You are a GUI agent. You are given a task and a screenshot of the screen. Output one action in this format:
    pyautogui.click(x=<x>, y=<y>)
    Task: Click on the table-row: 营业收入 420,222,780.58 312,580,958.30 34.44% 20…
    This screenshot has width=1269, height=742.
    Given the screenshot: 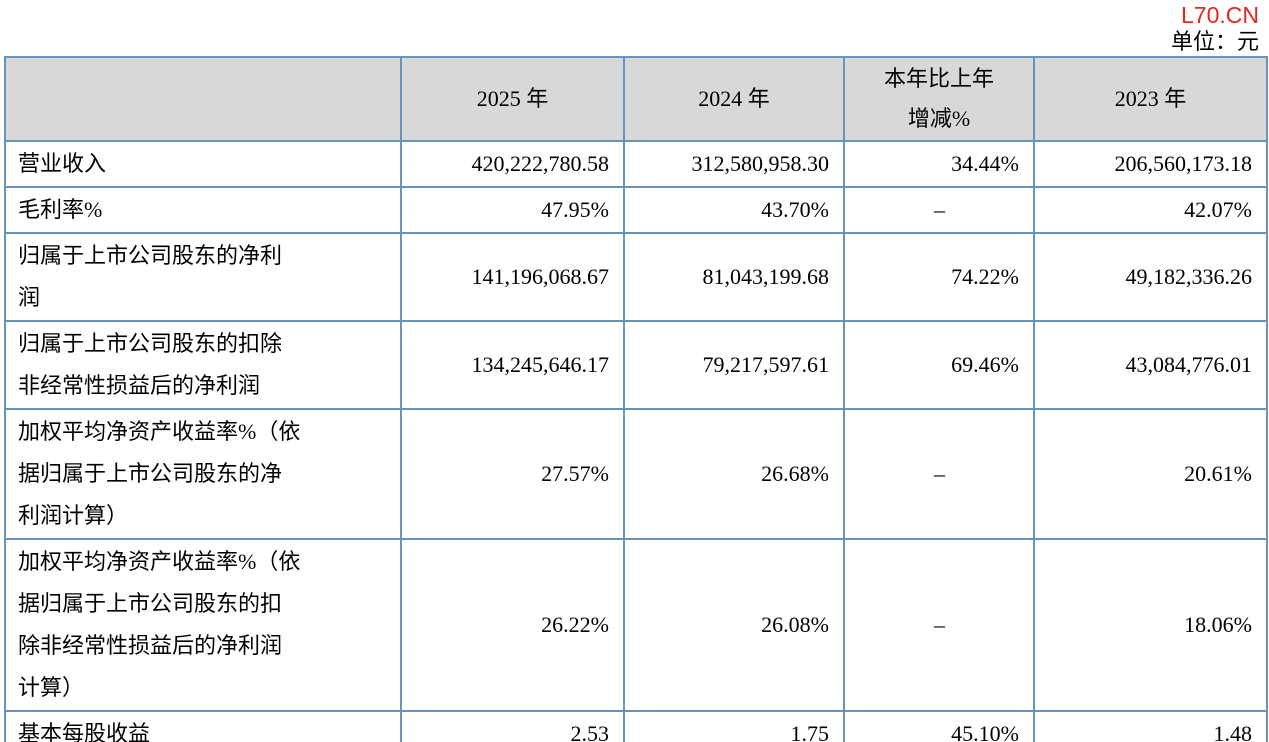 What is the action you would take?
    pyautogui.click(x=636, y=164)
    